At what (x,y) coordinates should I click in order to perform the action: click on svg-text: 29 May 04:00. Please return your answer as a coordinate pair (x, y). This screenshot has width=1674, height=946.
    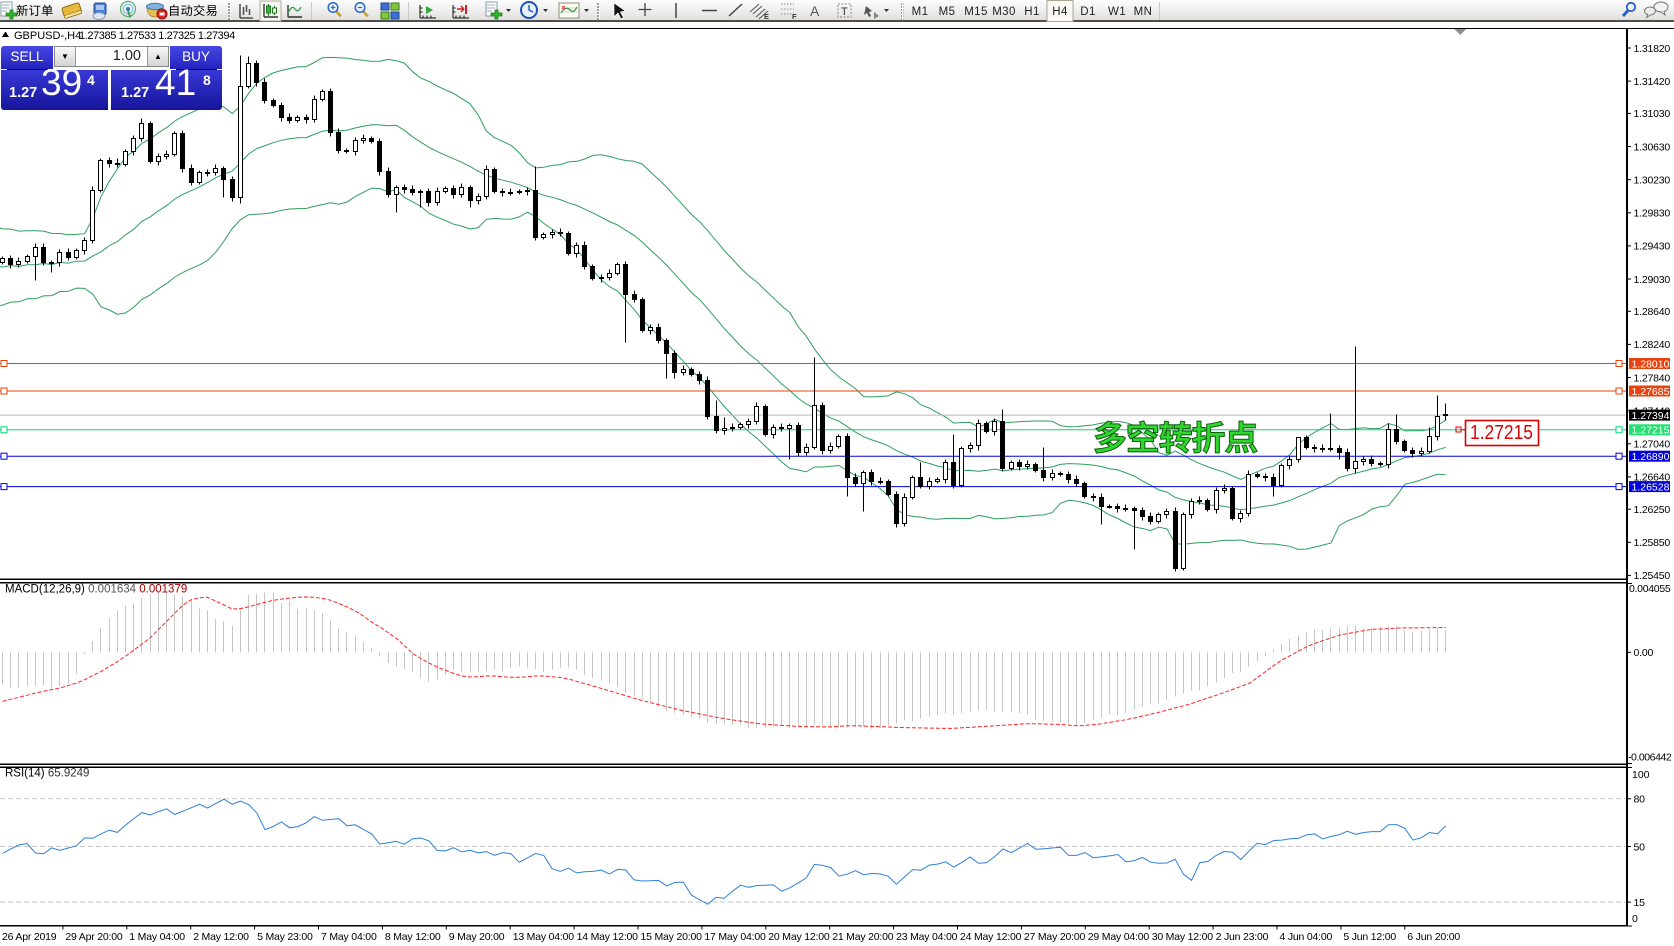
    Looking at the image, I should click on (1119, 937).